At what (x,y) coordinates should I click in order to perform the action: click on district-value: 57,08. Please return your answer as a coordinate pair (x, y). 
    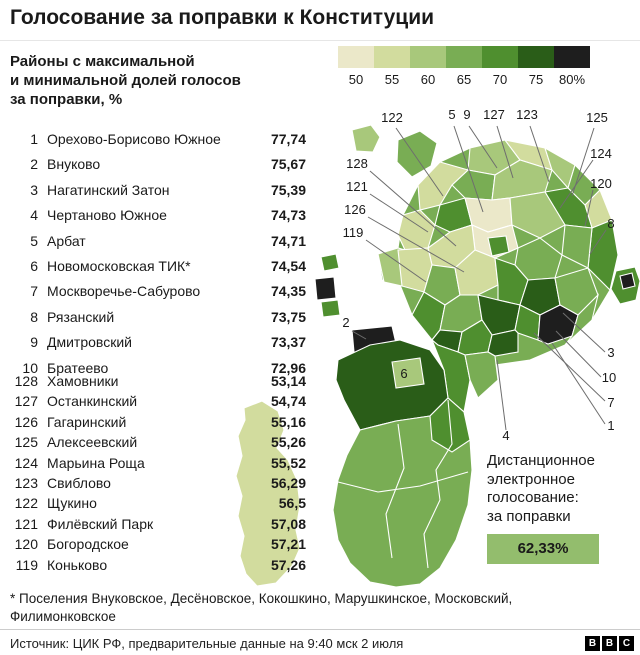
    Looking at the image, I should click on (288, 523).